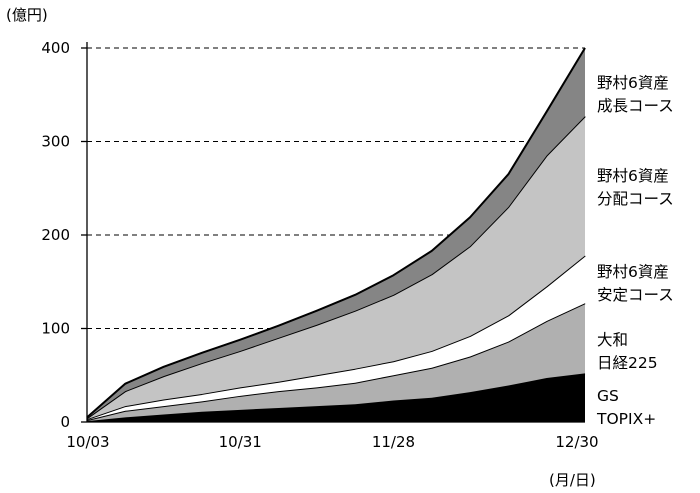  I want to click on series-label: 安定コース, so click(635, 295).